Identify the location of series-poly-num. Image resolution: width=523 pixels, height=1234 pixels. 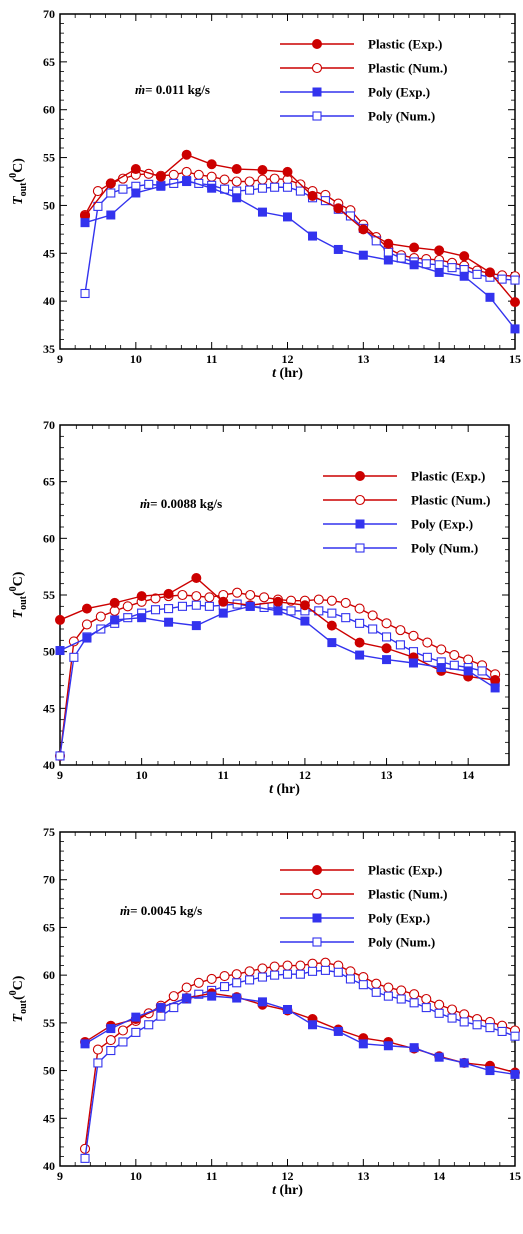
(300, 1064).